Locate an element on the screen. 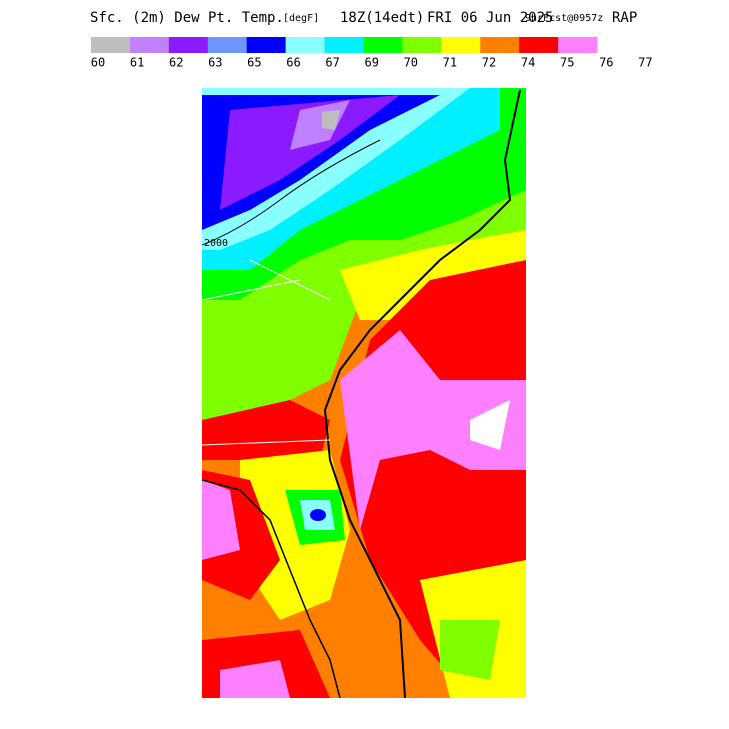 The height and width of the screenshot is (729, 729). colorbar-label: 75 is located at coordinates (567, 63).